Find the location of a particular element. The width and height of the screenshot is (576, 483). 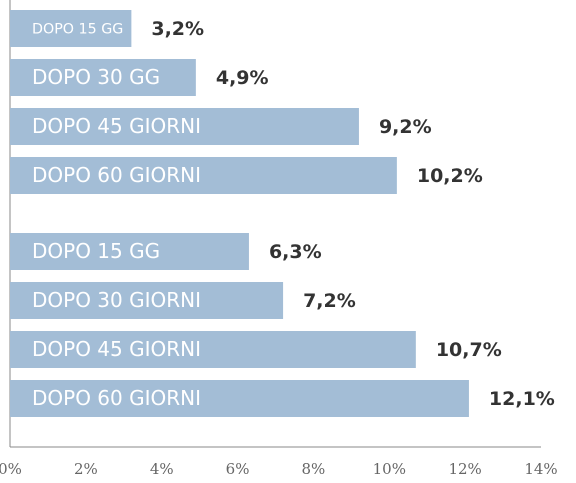

x-tick-label: 8% is located at coordinates (314, 469).